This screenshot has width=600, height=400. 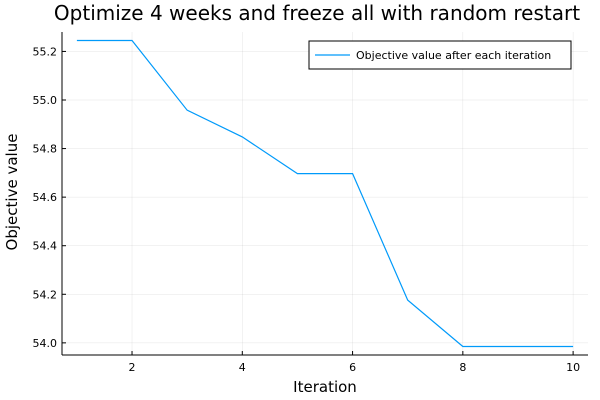 What do you see at coordinates (45, 246) in the screenshot?
I see `y-tick-label: 54.4` at bounding box center [45, 246].